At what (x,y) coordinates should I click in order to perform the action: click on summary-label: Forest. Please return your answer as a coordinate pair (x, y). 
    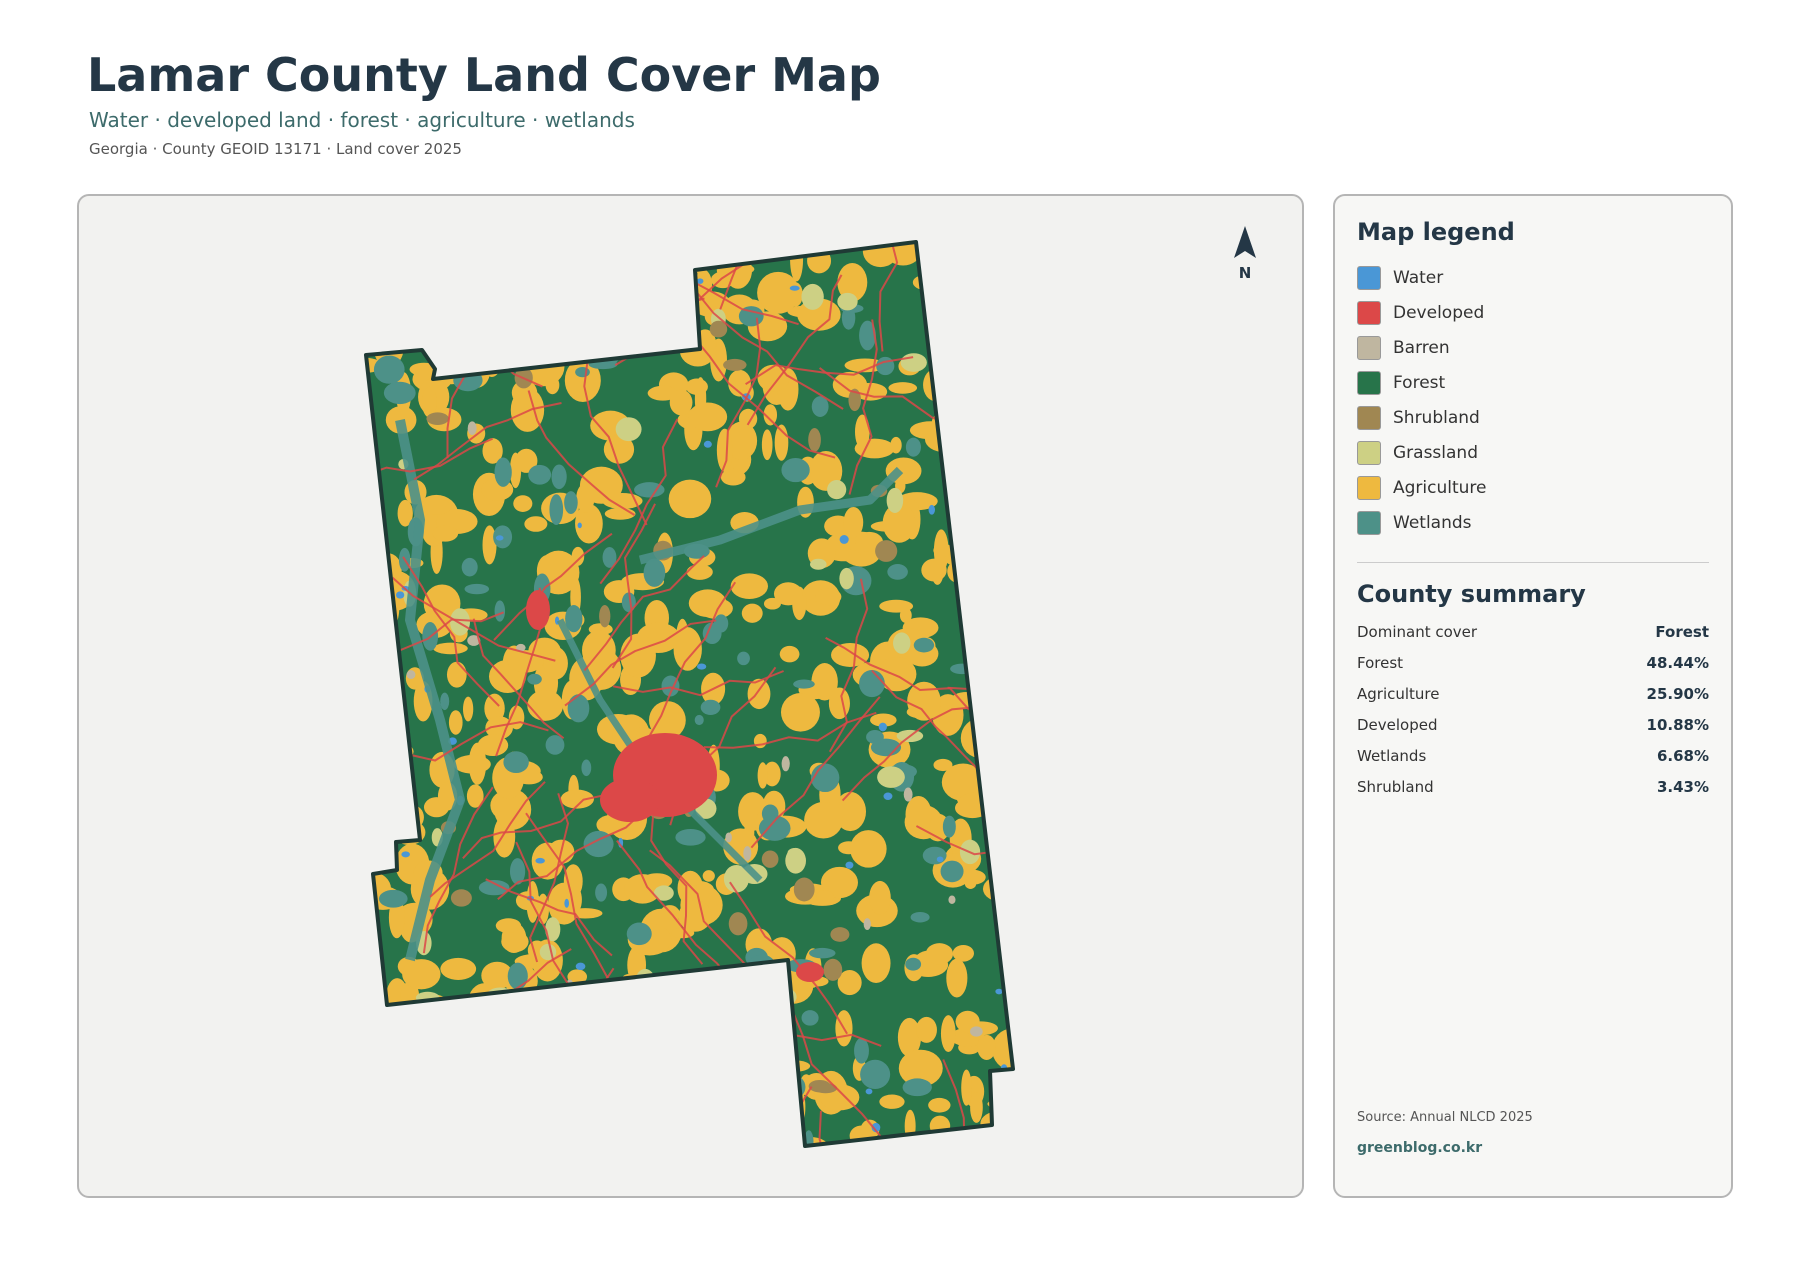
    Looking at the image, I should click on (1380, 662).